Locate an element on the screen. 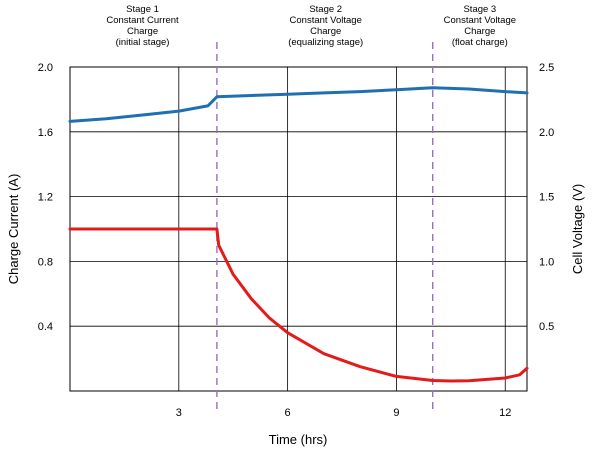 This screenshot has width=593, height=455. x-tick-label: 3 is located at coordinates (179, 413).